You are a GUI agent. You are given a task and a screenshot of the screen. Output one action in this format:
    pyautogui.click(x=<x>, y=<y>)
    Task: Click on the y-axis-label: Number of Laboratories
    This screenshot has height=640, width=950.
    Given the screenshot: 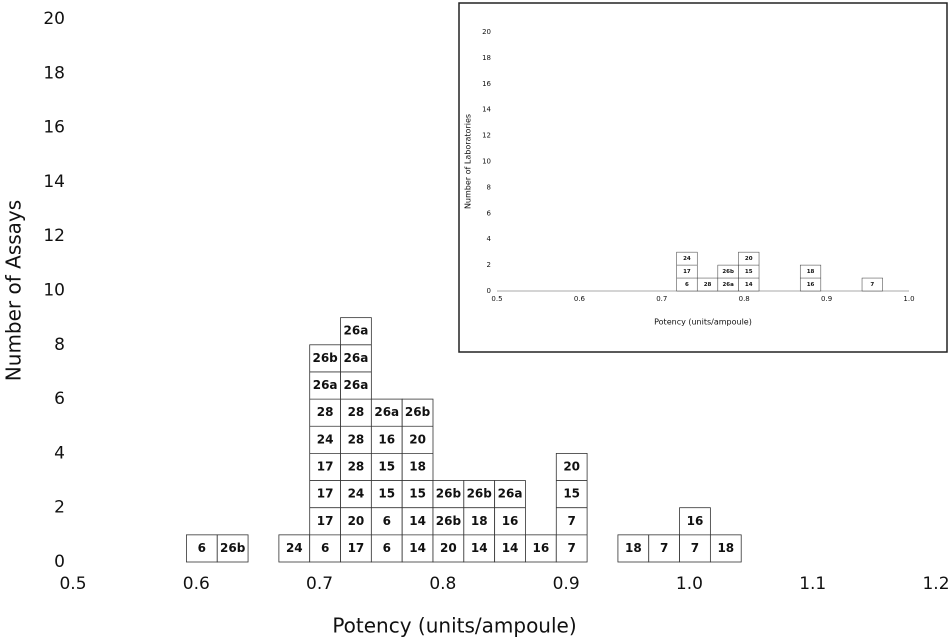 What is the action you would take?
    pyautogui.click(x=468, y=161)
    